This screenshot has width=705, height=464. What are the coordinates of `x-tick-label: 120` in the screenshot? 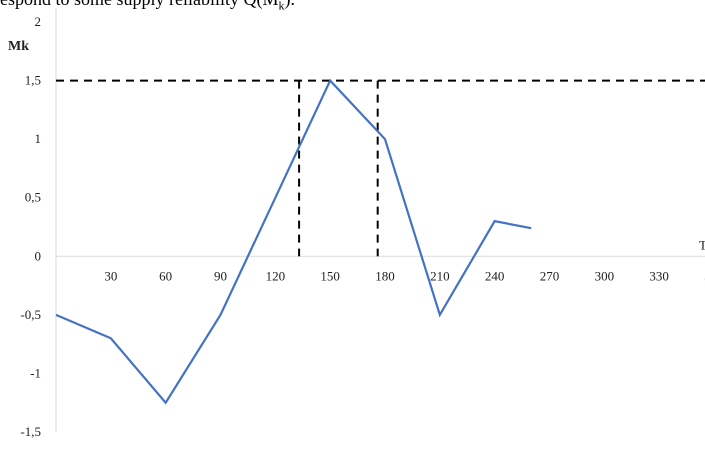 It's located at (276, 275).